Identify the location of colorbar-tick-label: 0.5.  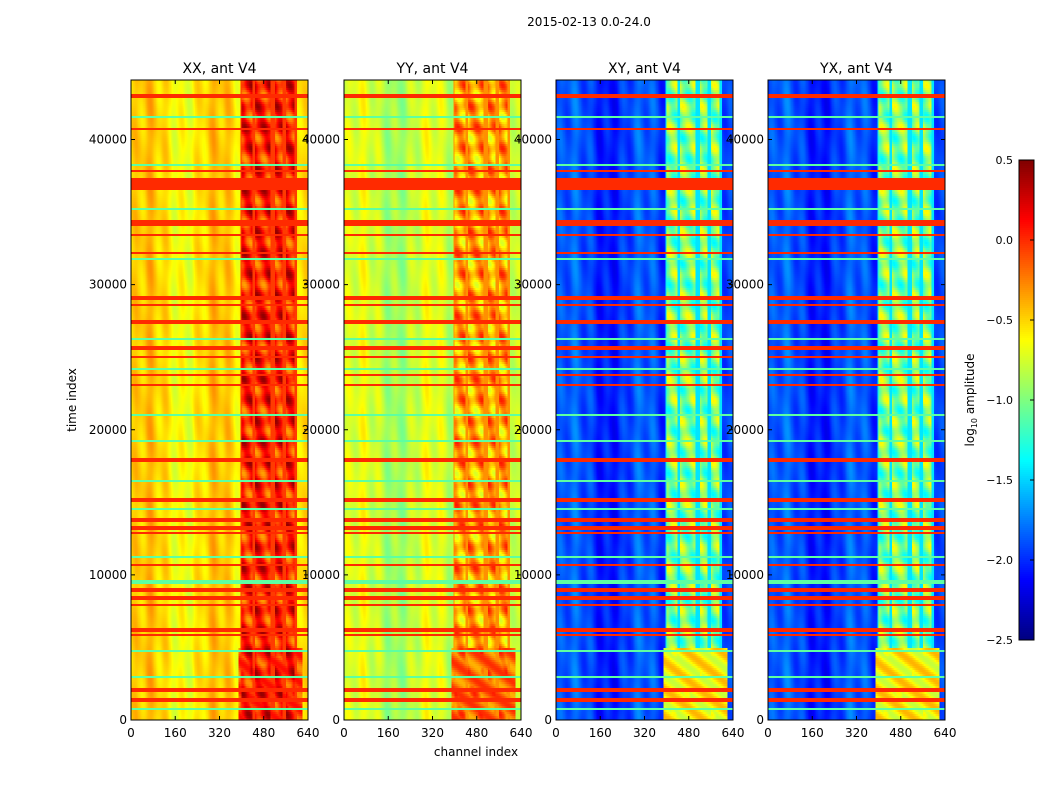
(1005, 160).